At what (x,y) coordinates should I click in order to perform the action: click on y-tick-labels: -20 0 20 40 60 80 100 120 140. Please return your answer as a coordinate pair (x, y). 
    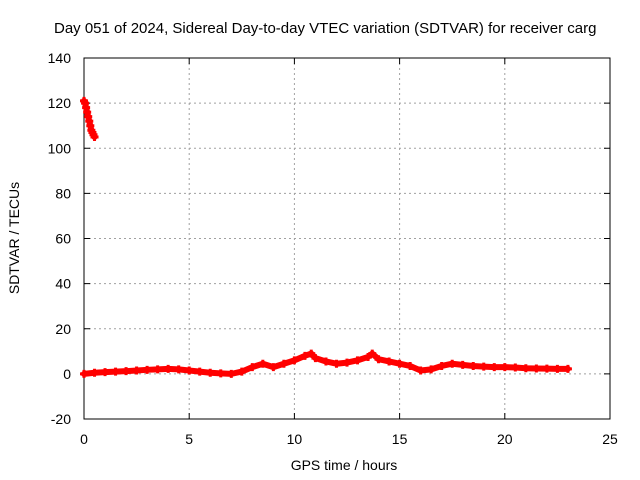
    Looking at the image, I should click on (60, 238).